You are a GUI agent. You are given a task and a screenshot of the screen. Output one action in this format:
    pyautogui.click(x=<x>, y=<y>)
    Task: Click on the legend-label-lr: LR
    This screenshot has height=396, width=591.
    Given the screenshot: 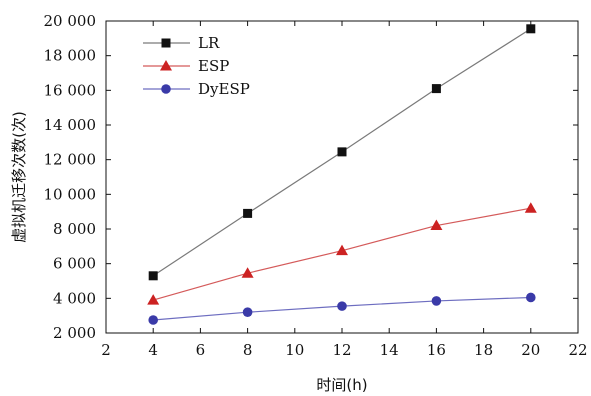 What is the action you would take?
    pyautogui.click(x=209, y=43)
    